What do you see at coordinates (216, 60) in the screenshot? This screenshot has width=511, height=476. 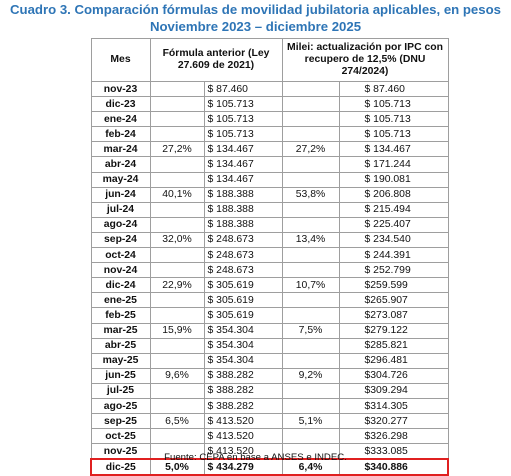 I see `header-formula-anterior: Fórmula anterior (Ley 27.609 de 2021)` at bounding box center [216, 60].